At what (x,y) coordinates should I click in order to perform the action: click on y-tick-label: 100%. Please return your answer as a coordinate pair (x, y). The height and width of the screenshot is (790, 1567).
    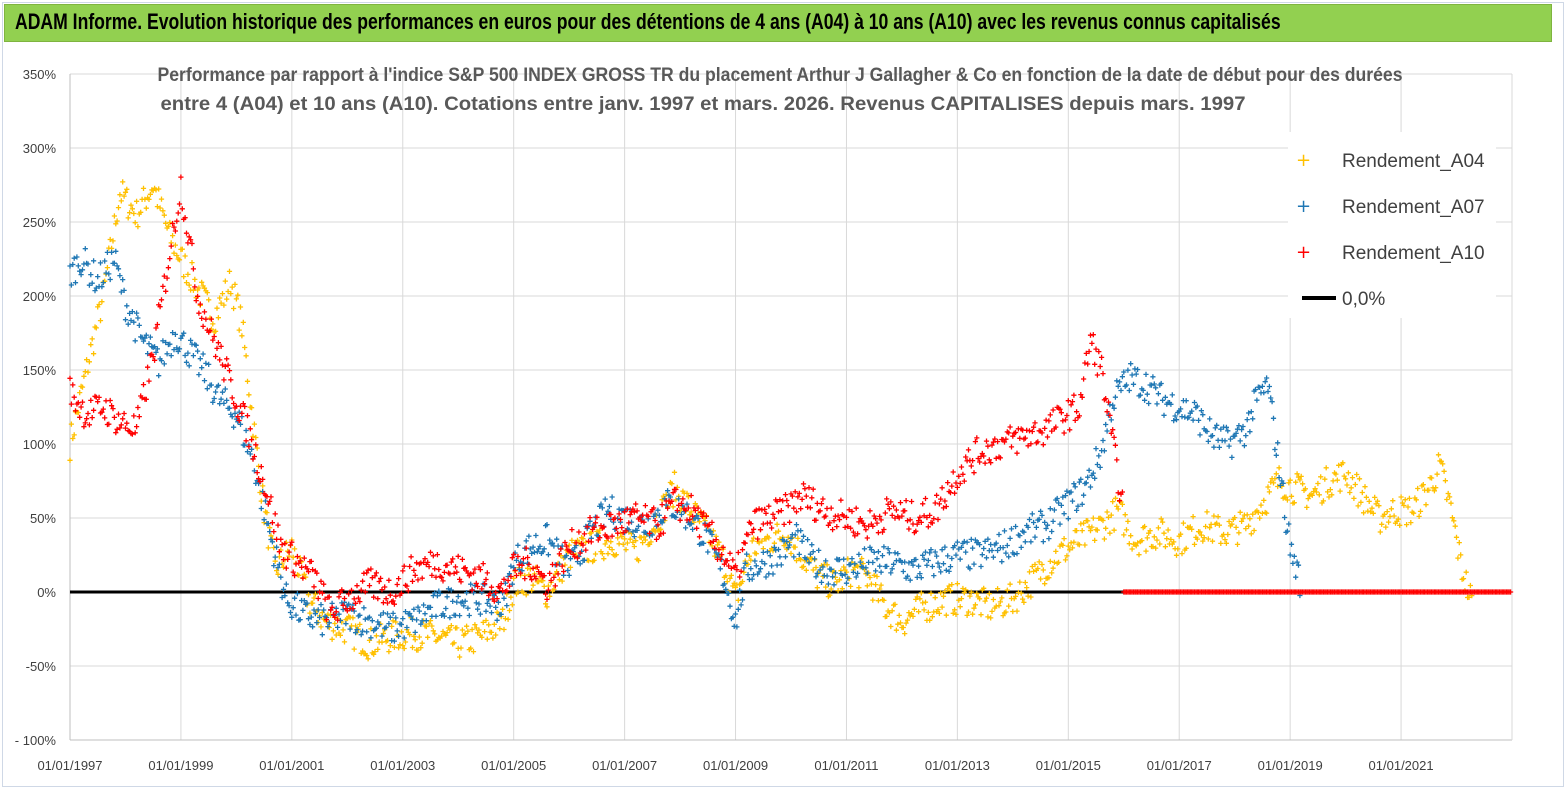
    Looking at the image, I should click on (40, 444).